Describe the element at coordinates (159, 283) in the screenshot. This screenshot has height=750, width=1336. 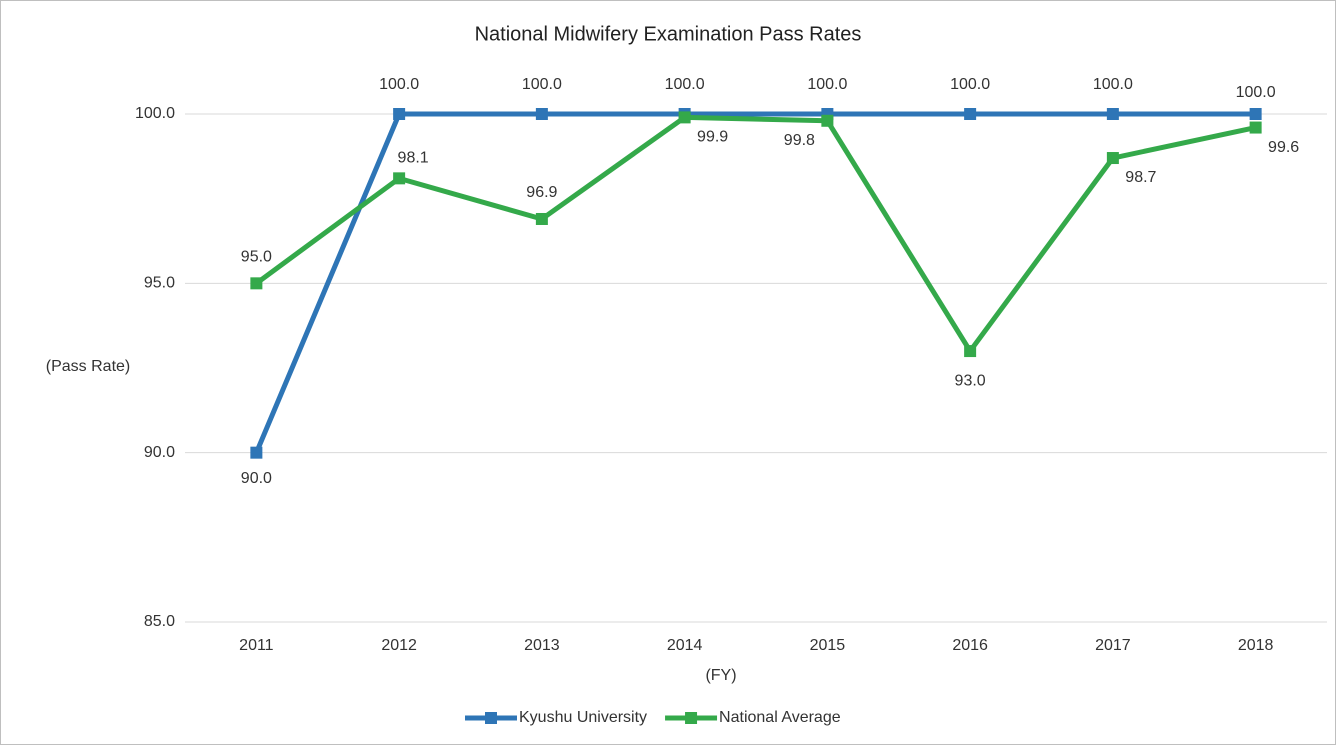
I see `y-tick-label: 95.0` at that location.